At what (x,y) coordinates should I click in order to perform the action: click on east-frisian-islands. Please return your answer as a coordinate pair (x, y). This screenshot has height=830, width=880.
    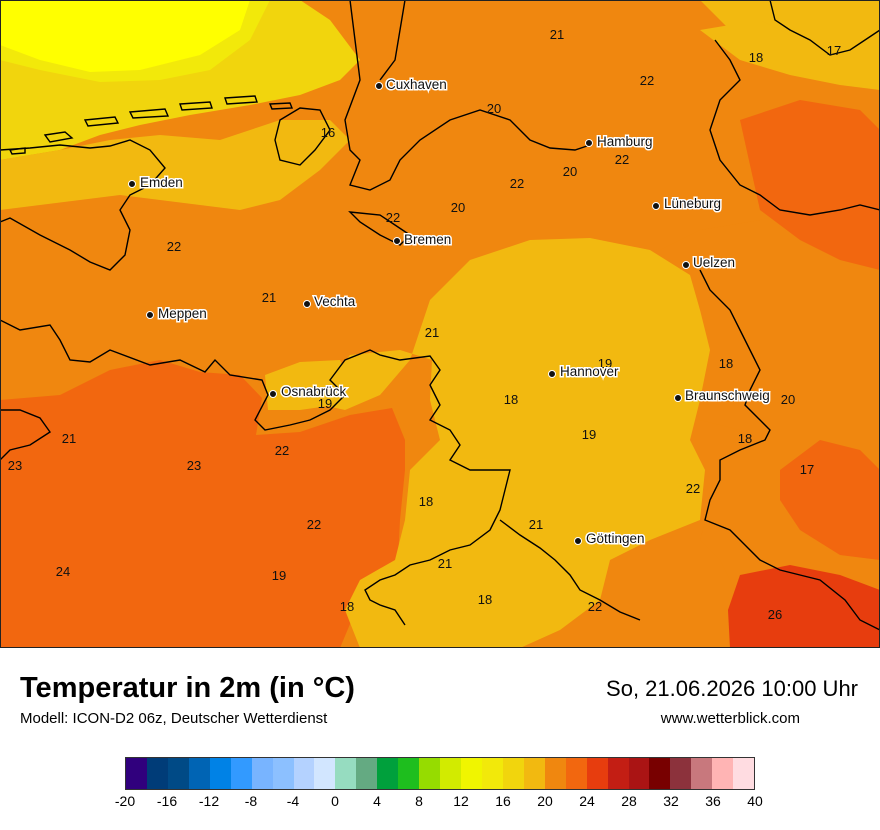
    Looking at the image, I should click on (151, 125).